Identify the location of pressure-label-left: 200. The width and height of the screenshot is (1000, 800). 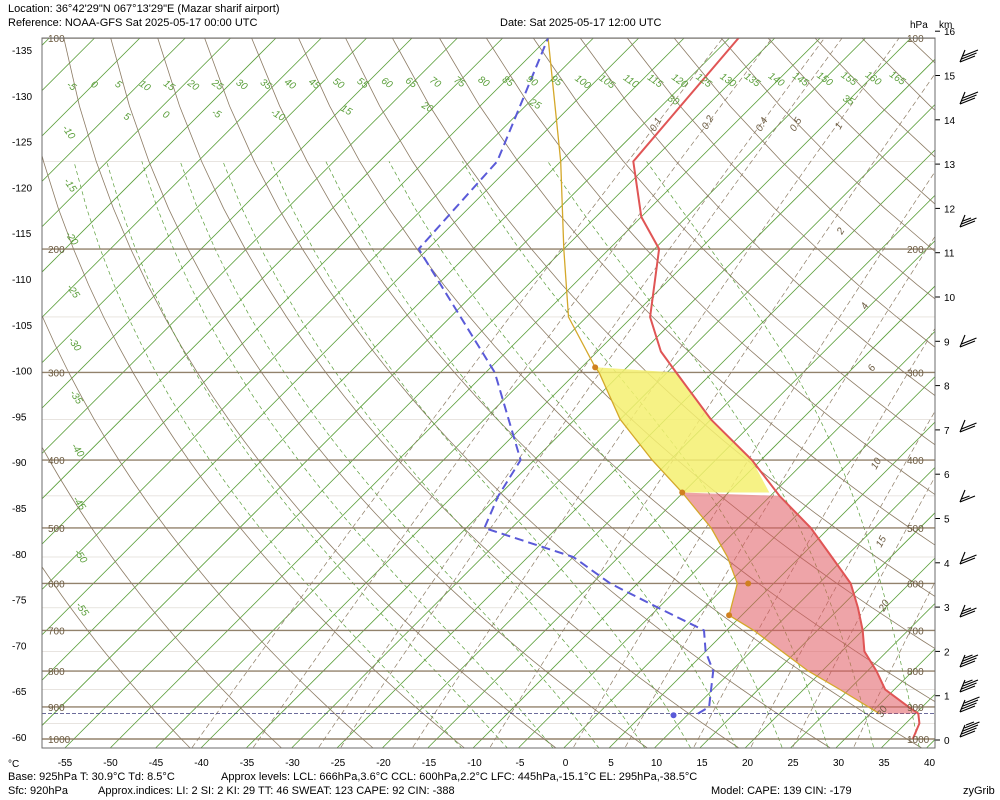
(56, 250).